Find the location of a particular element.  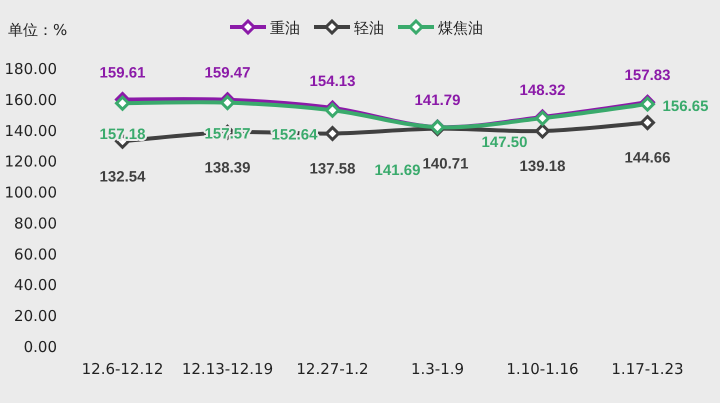

data-label: 138.39 is located at coordinates (227, 167).